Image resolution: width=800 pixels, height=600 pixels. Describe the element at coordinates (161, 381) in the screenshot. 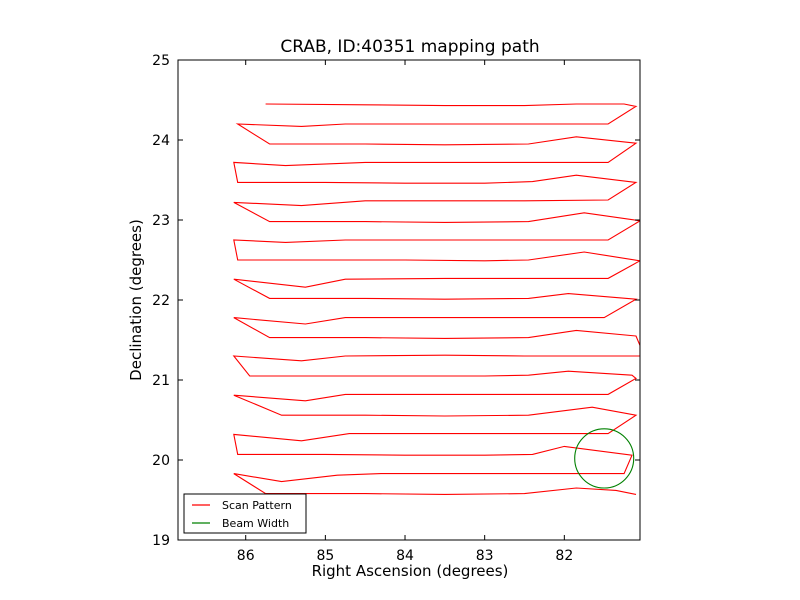

I see `y-tick-label: 21` at that location.